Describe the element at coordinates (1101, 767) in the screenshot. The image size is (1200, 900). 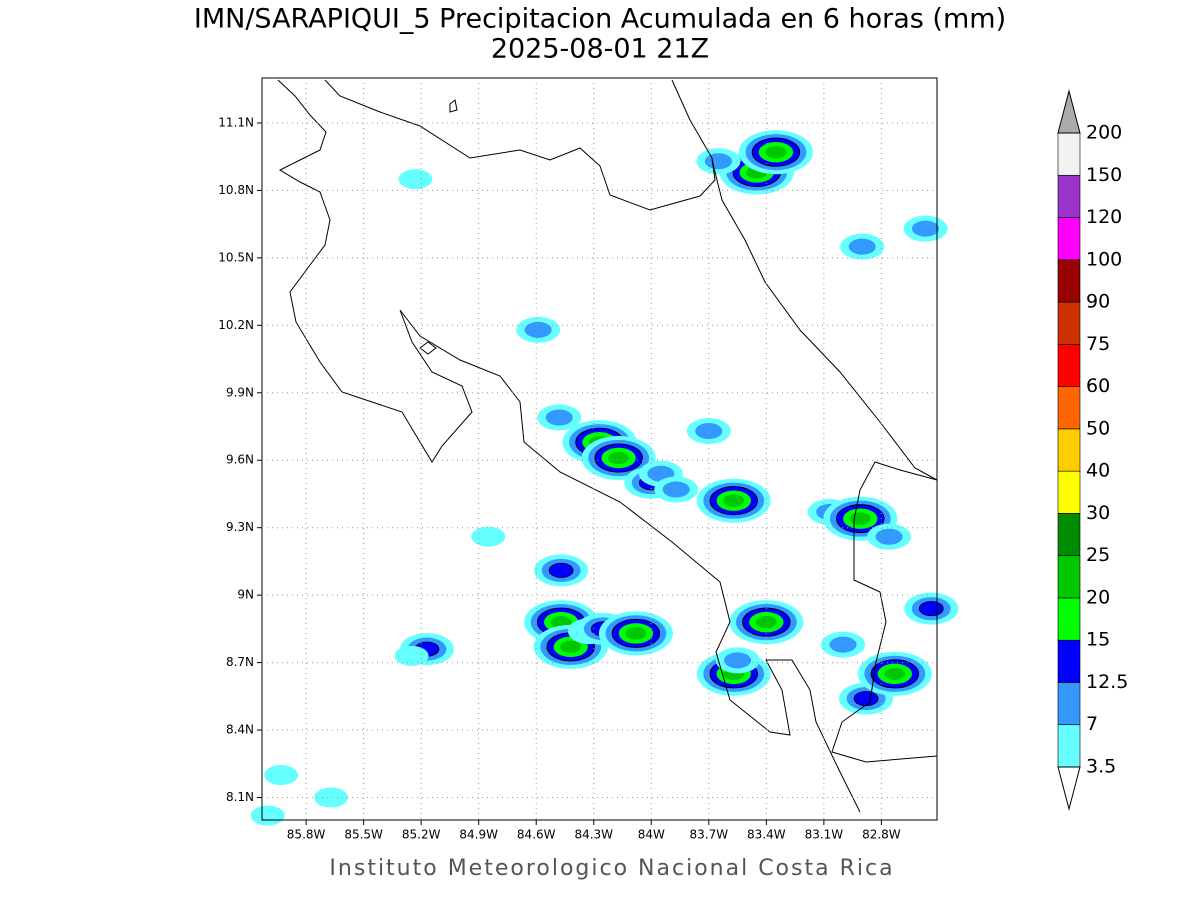
I see `colorbar-label: 3.5` at that location.